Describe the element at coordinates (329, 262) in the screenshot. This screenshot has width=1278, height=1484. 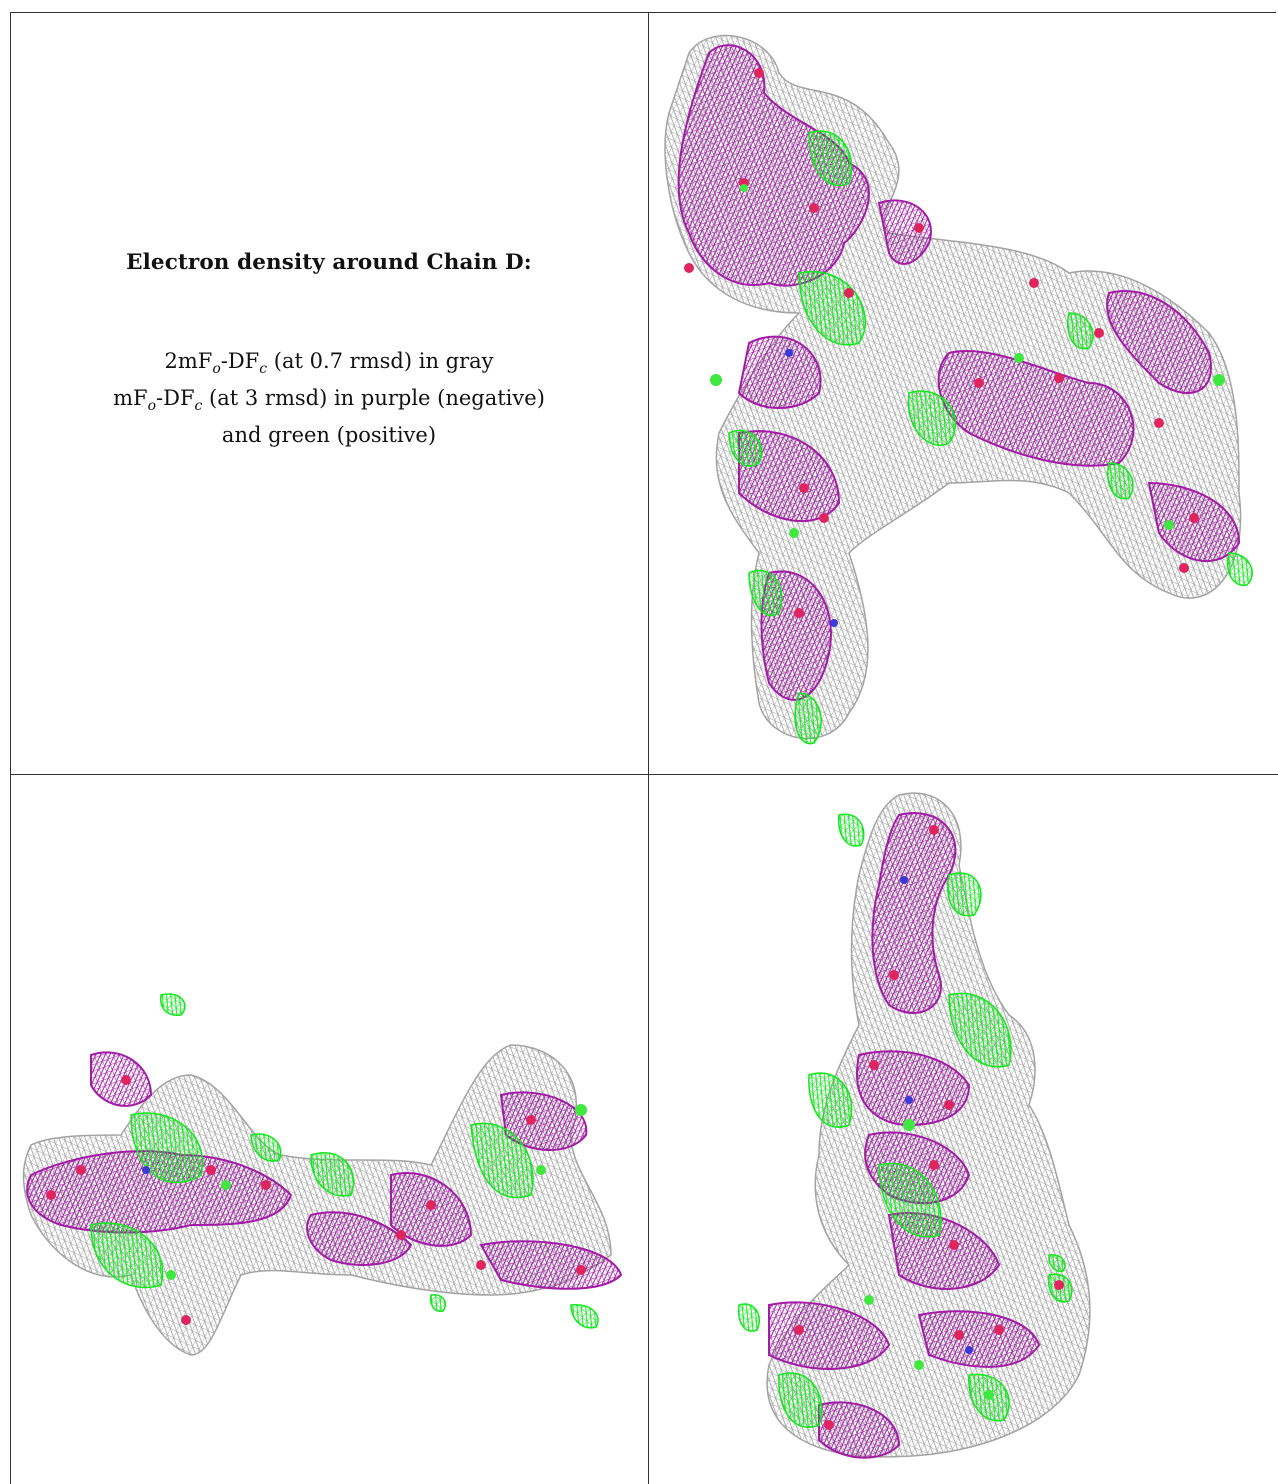
I see `caption-heading: Electron density around Chain D:` at that location.